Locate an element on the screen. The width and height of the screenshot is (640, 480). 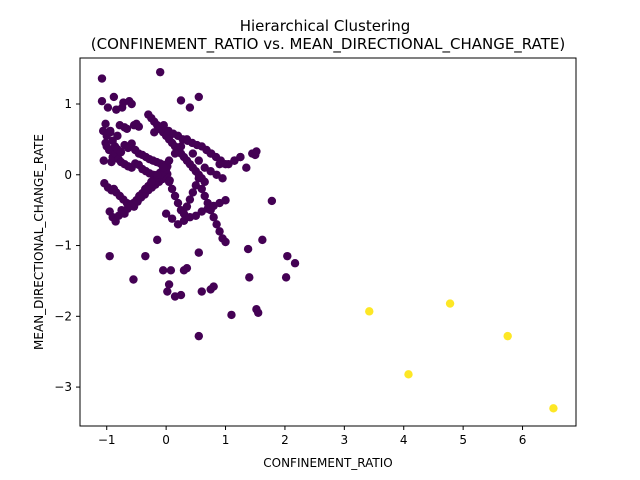
x-tick-label: −1 is located at coordinates (107, 440).